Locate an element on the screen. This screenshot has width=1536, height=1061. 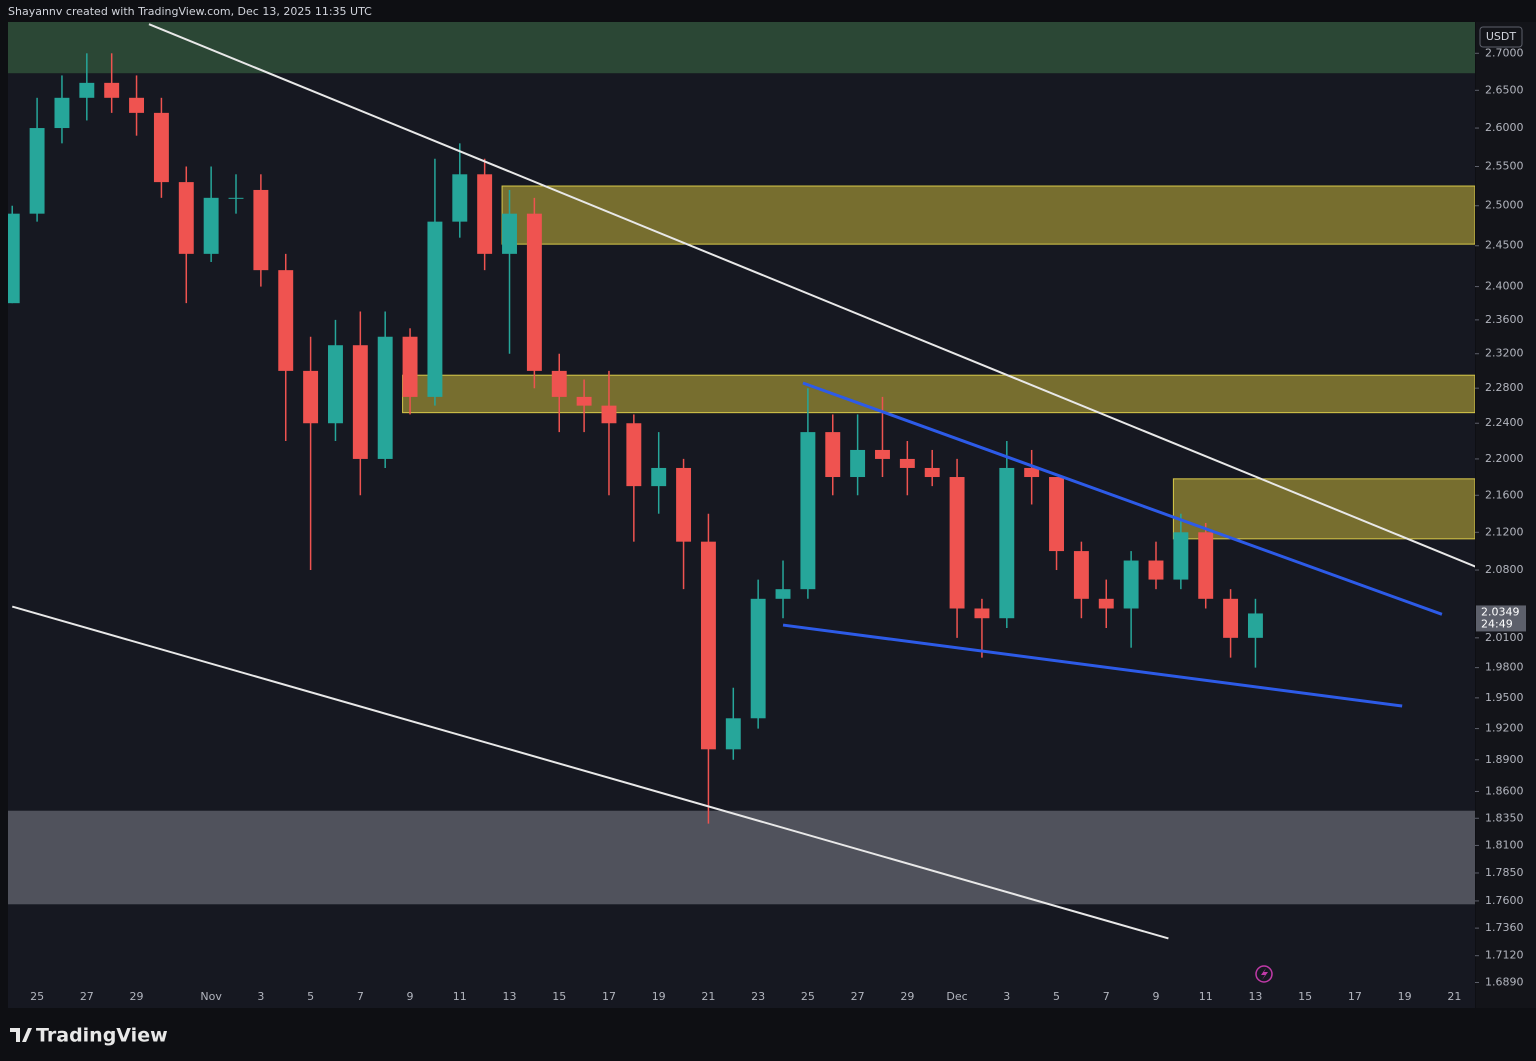
icon-ring is located at coordinates (1264, 974).